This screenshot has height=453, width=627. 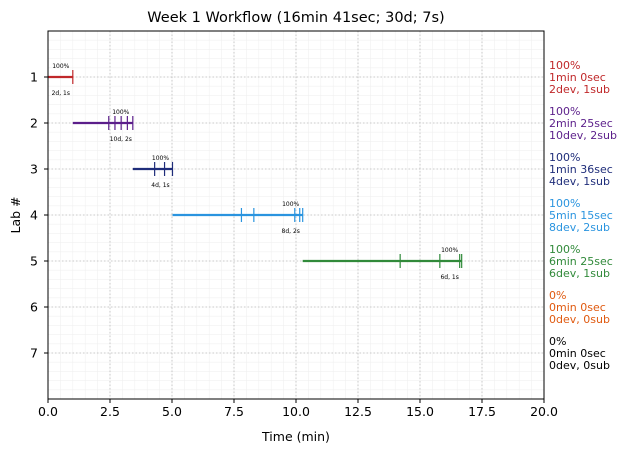 I want to click on x-tick-label: 20.0, so click(x=544, y=411).